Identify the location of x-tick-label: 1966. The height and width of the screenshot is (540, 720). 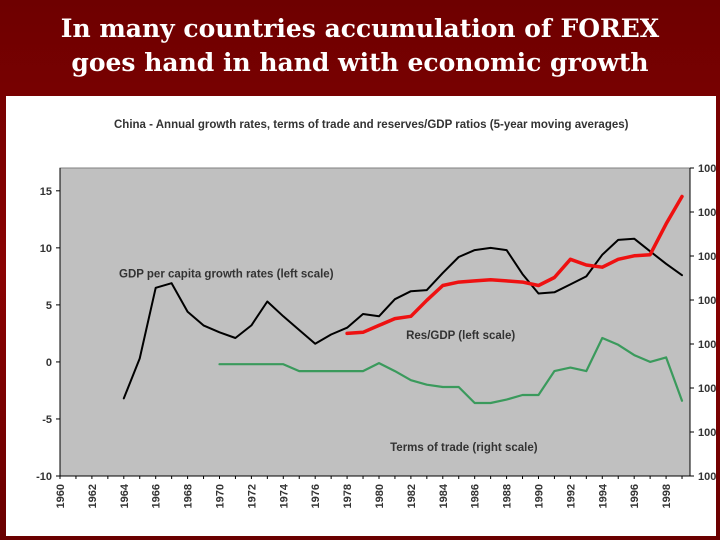
(157, 496).